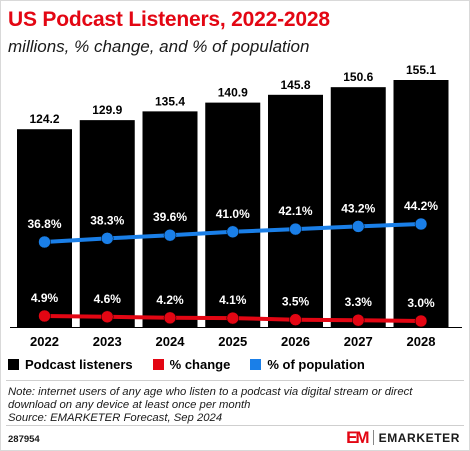 The image size is (470, 451). I want to click on bar-2027, so click(358, 207).